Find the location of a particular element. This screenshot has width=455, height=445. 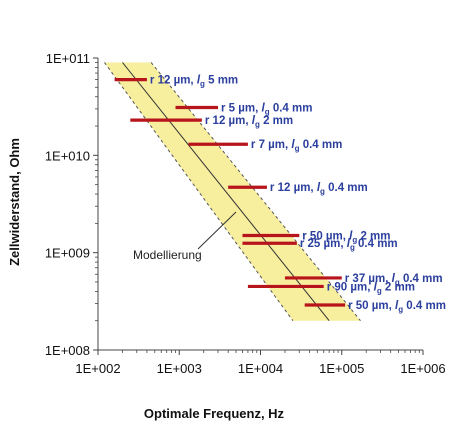

x-tick-label: 1E+002 is located at coordinates (97, 368).